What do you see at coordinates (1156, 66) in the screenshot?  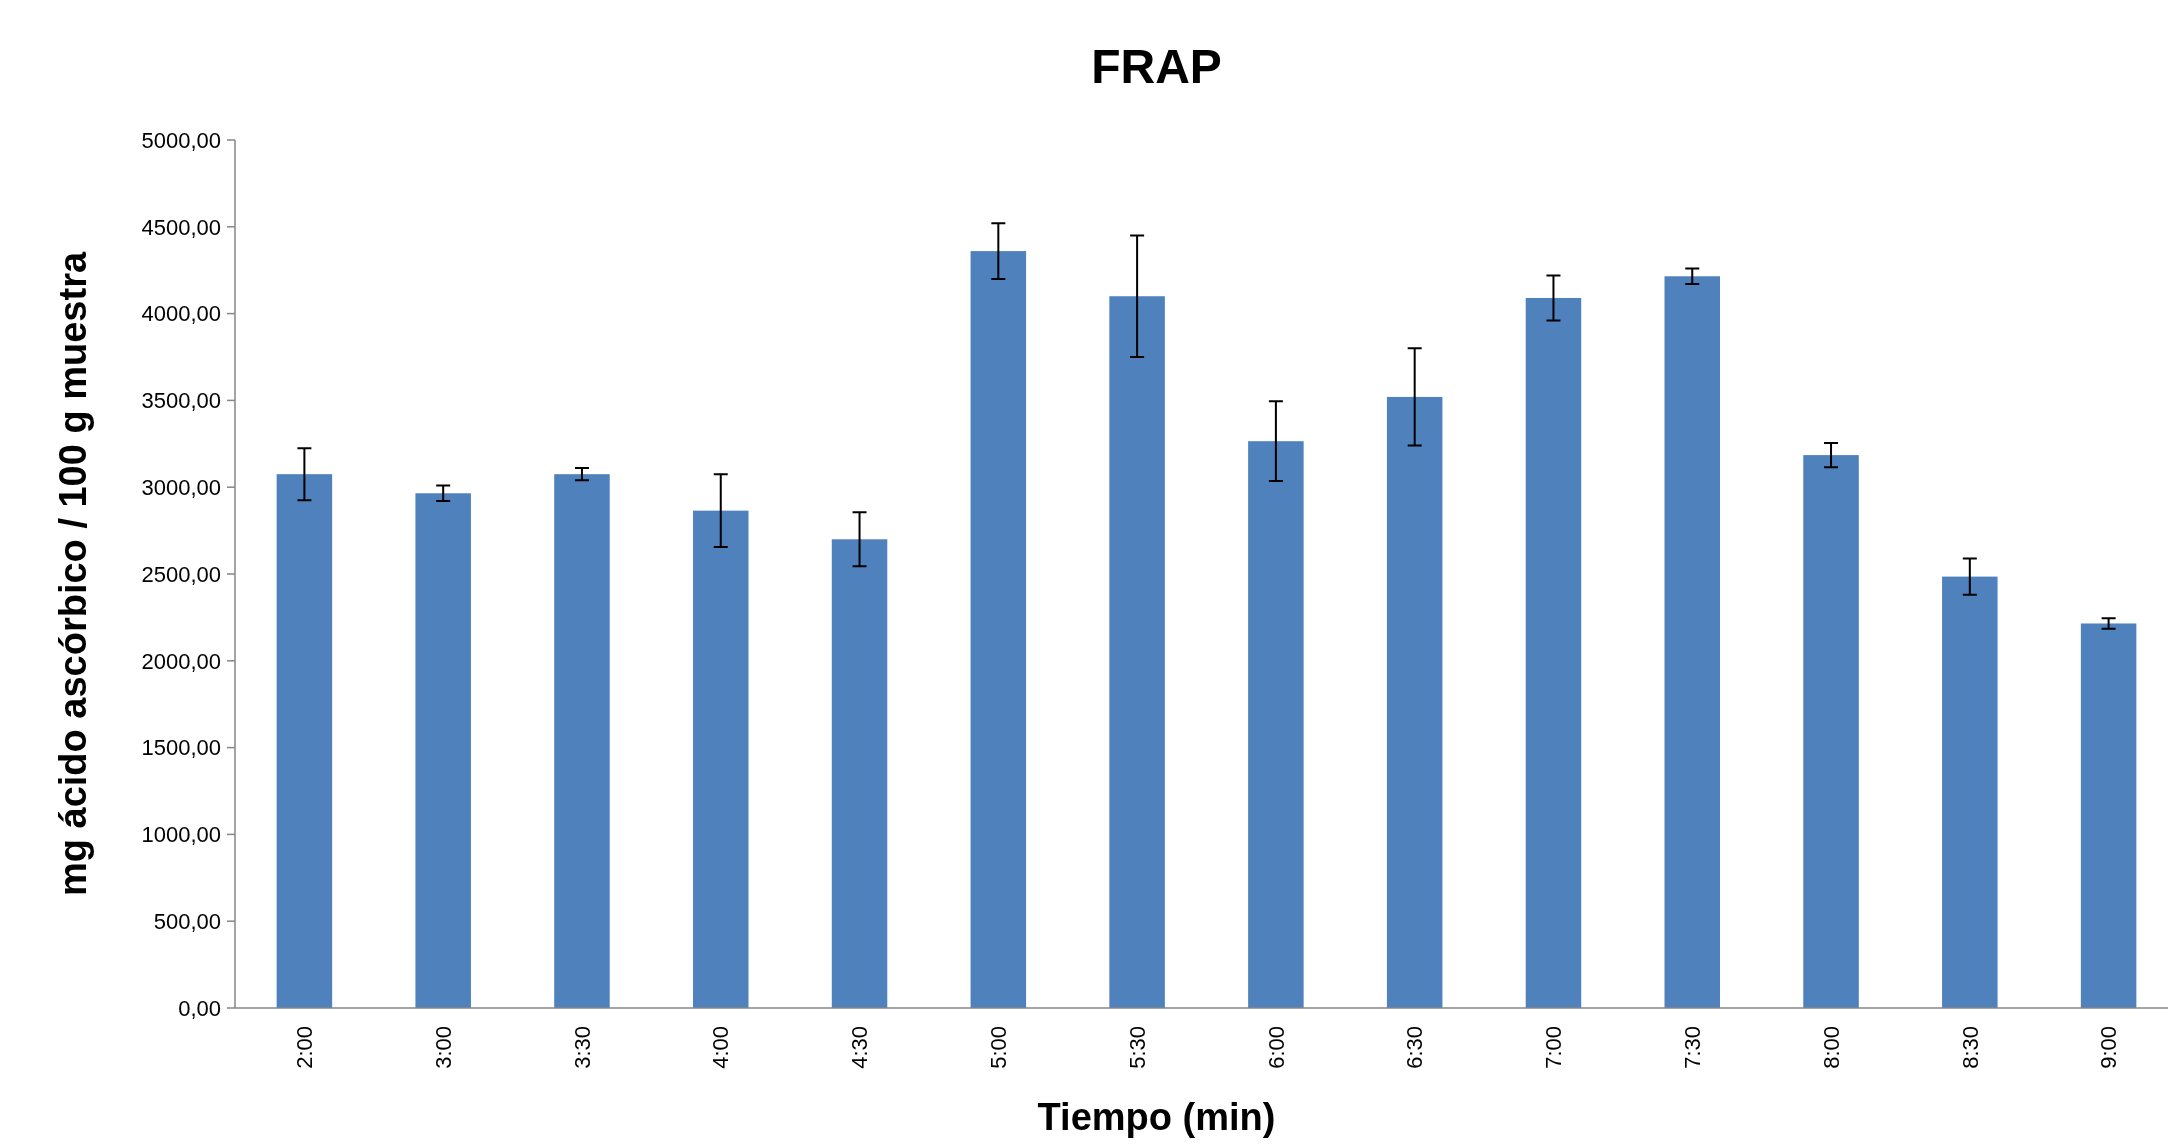 I see `chart-title: FRAP` at bounding box center [1156, 66].